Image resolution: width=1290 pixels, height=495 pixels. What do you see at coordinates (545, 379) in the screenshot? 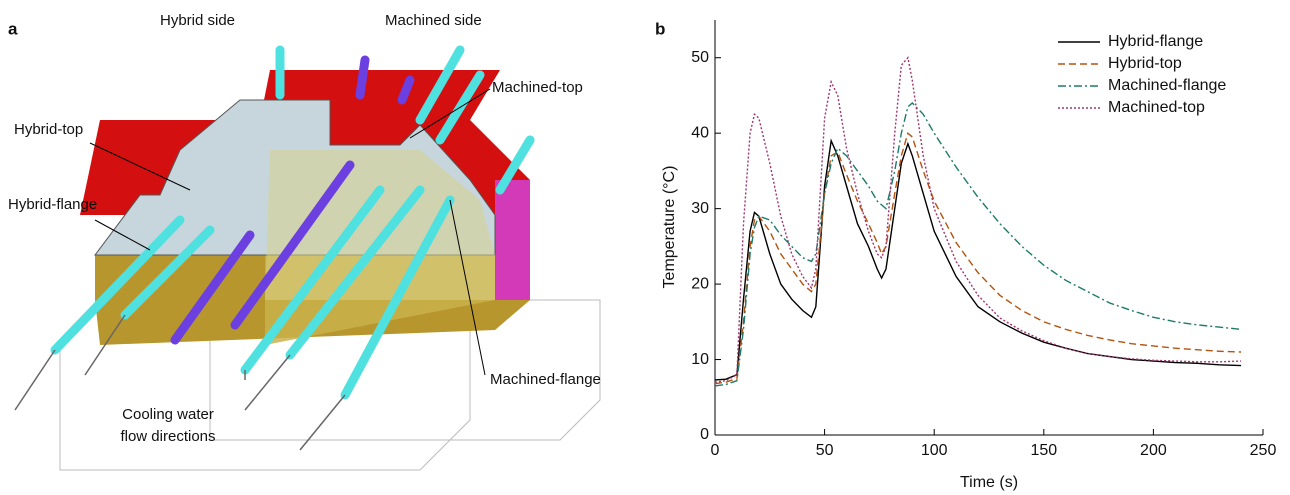
I see `callout: Machined-flange` at bounding box center [545, 379].